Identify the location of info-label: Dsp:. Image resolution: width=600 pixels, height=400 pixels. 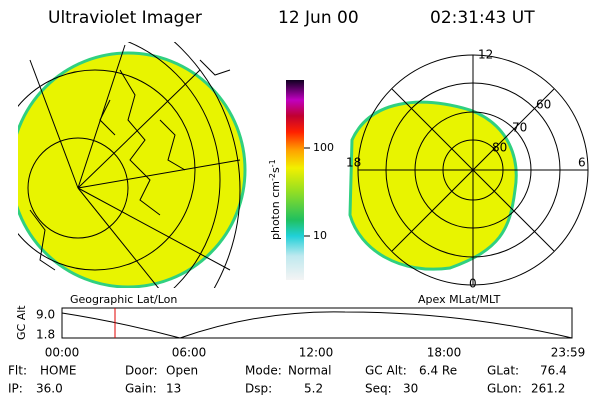
(258, 389).